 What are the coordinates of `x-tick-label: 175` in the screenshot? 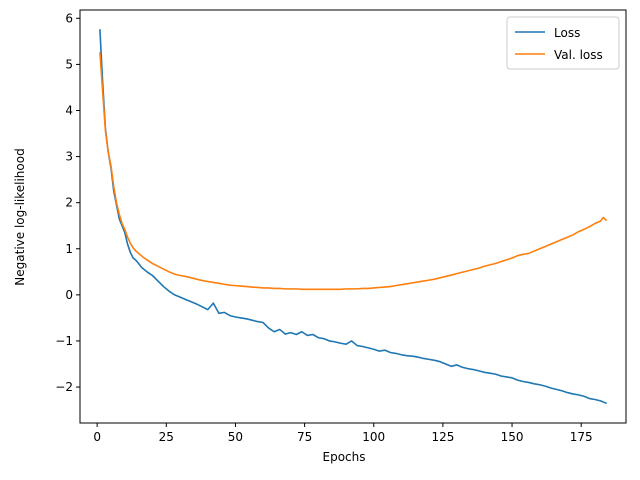 It's located at (581, 437).